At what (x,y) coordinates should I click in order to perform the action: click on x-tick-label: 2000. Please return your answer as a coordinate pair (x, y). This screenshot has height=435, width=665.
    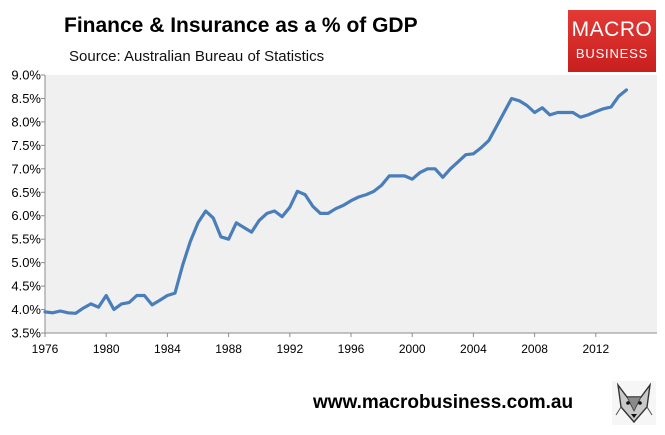
    Looking at the image, I should click on (412, 349).